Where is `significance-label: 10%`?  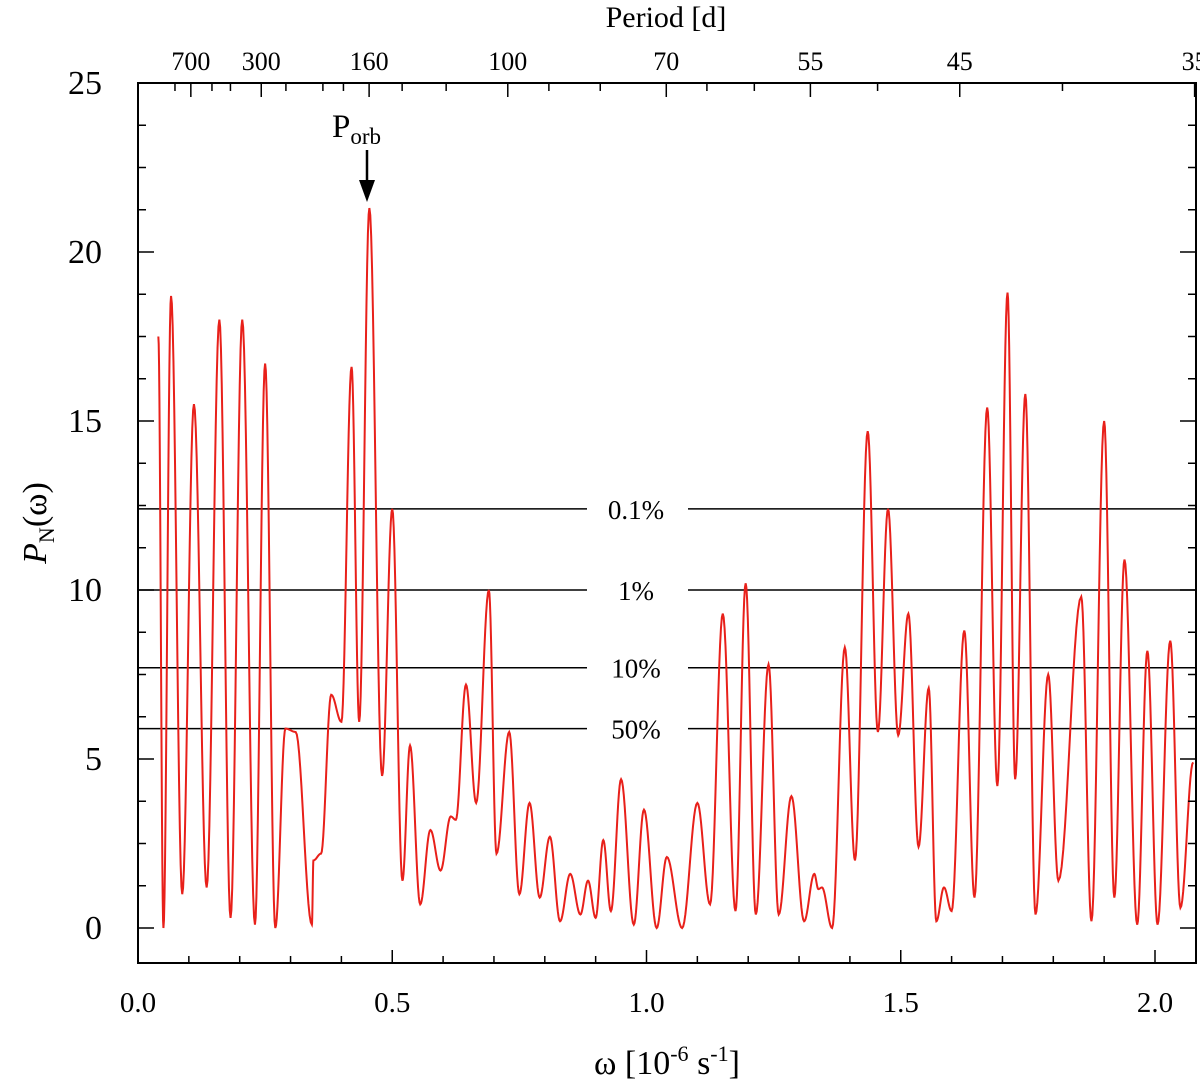 significance-label: 10% is located at coordinates (636, 669).